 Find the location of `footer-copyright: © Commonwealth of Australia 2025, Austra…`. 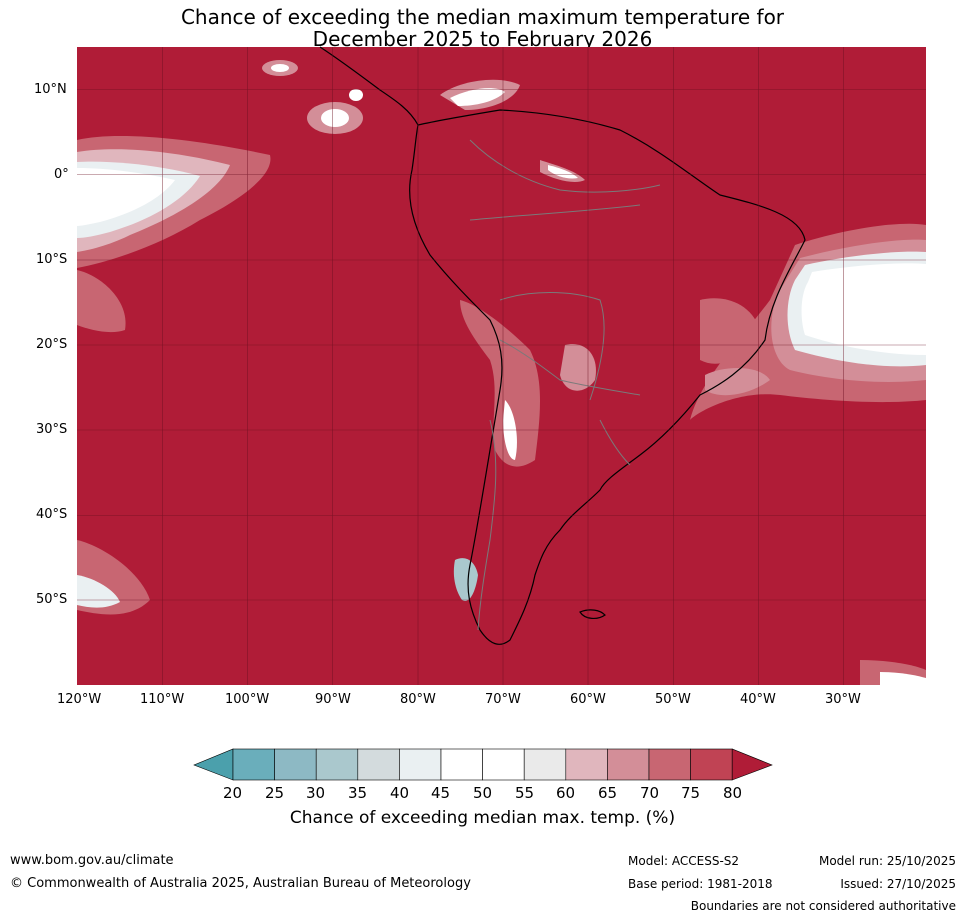

footer-copyright: © Commonwealth of Australia 2025, Austra… is located at coordinates (240, 883).